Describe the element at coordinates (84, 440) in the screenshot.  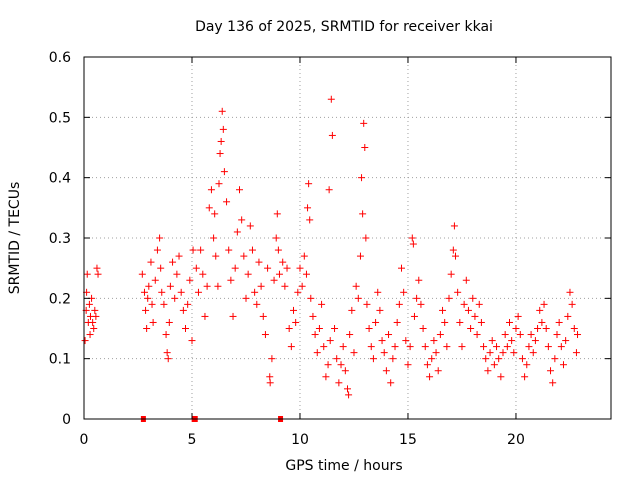
I see `x-tick-label: 0` at that location.